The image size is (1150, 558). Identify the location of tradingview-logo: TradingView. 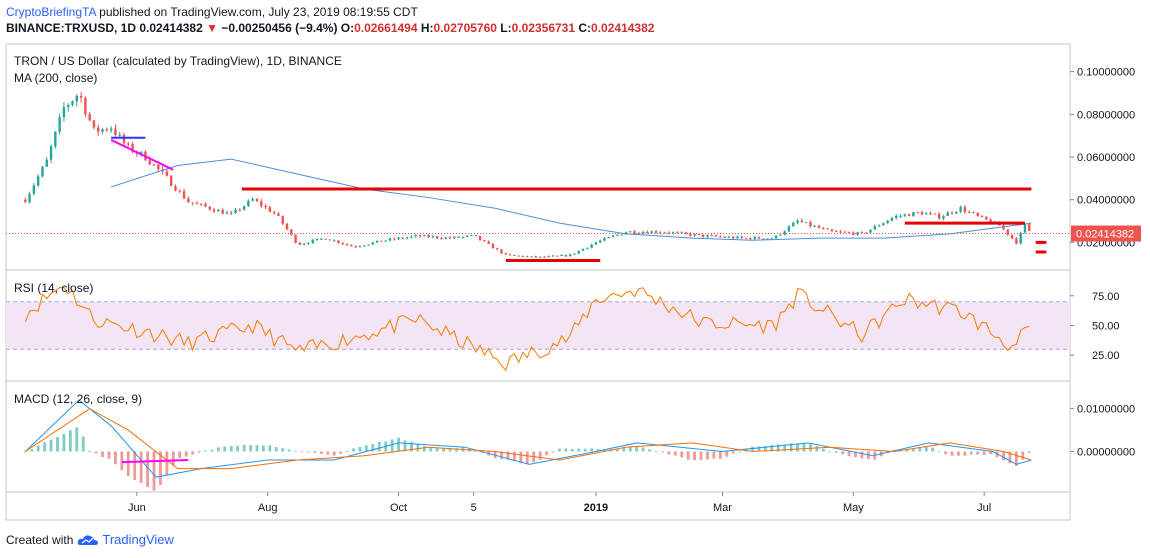
(125, 539).